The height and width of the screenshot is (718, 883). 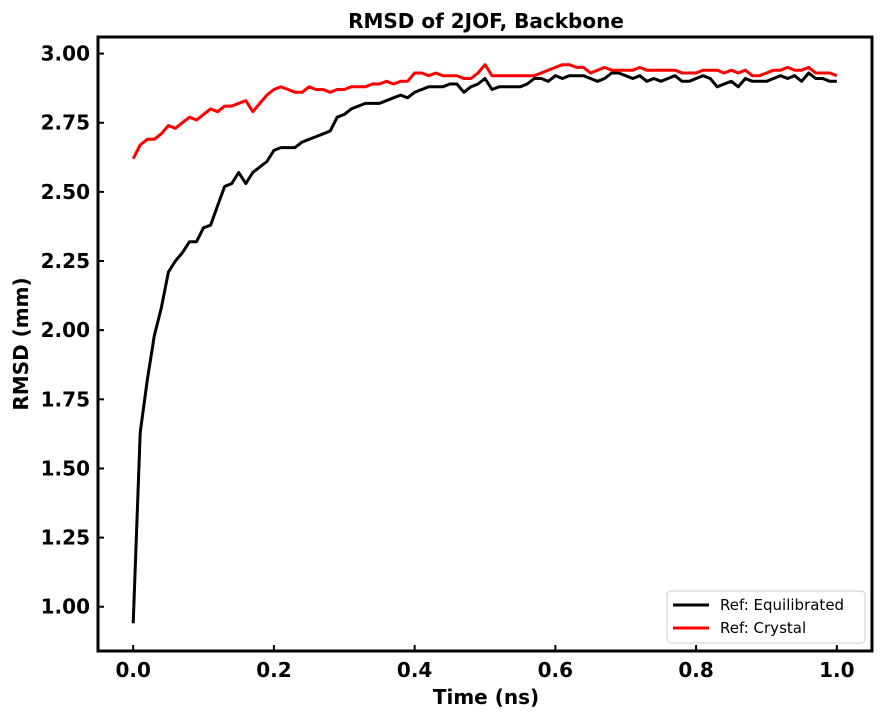 I want to click on y-tick-label: 2.25, so click(x=65, y=261).